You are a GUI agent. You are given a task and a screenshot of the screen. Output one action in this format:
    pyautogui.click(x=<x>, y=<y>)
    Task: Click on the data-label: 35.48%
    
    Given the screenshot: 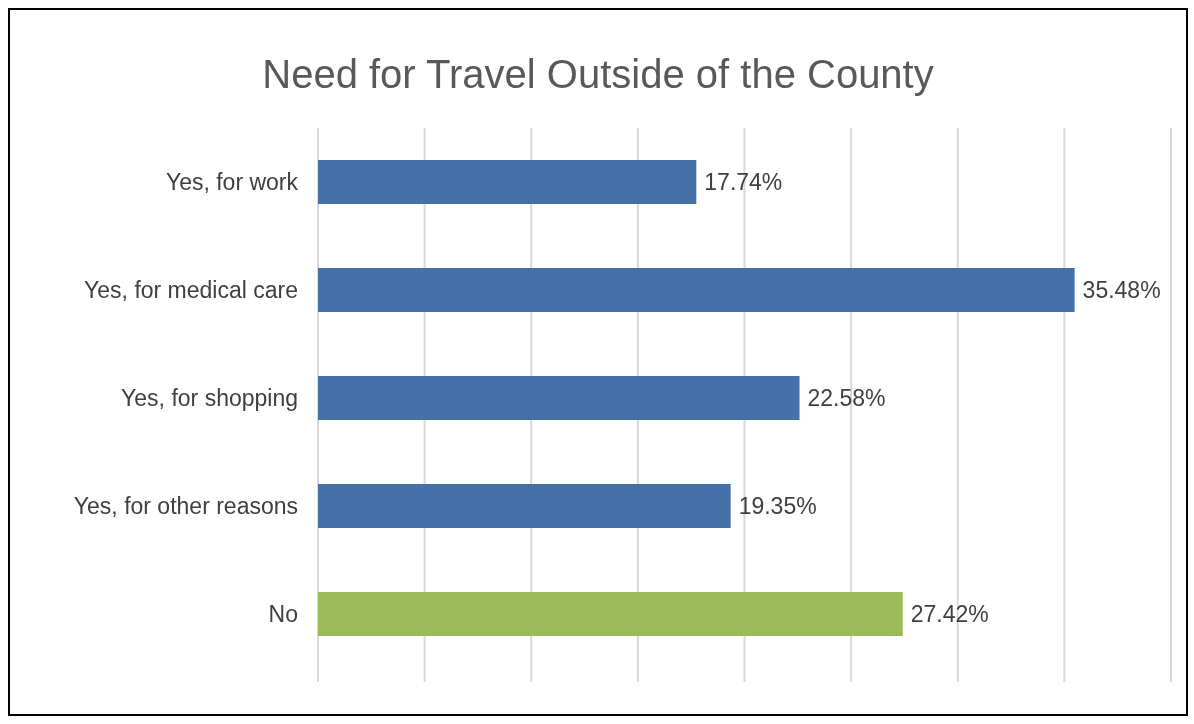 What is the action you would take?
    pyautogui.click(x=1121, y=290)
    